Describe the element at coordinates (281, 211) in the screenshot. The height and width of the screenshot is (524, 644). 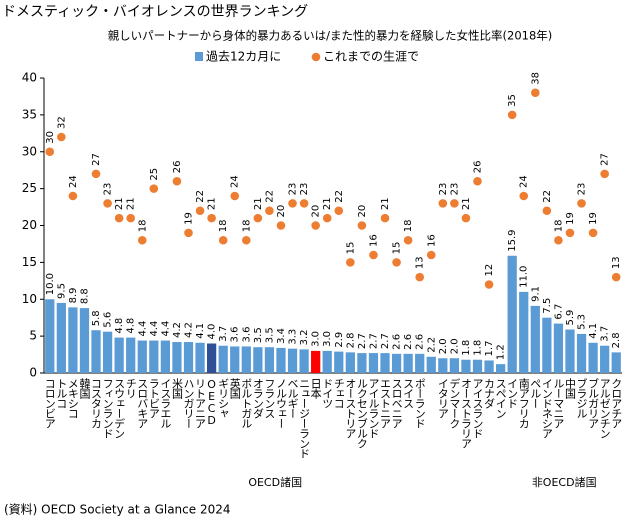
I see `dot-value-label: 20` at that location.